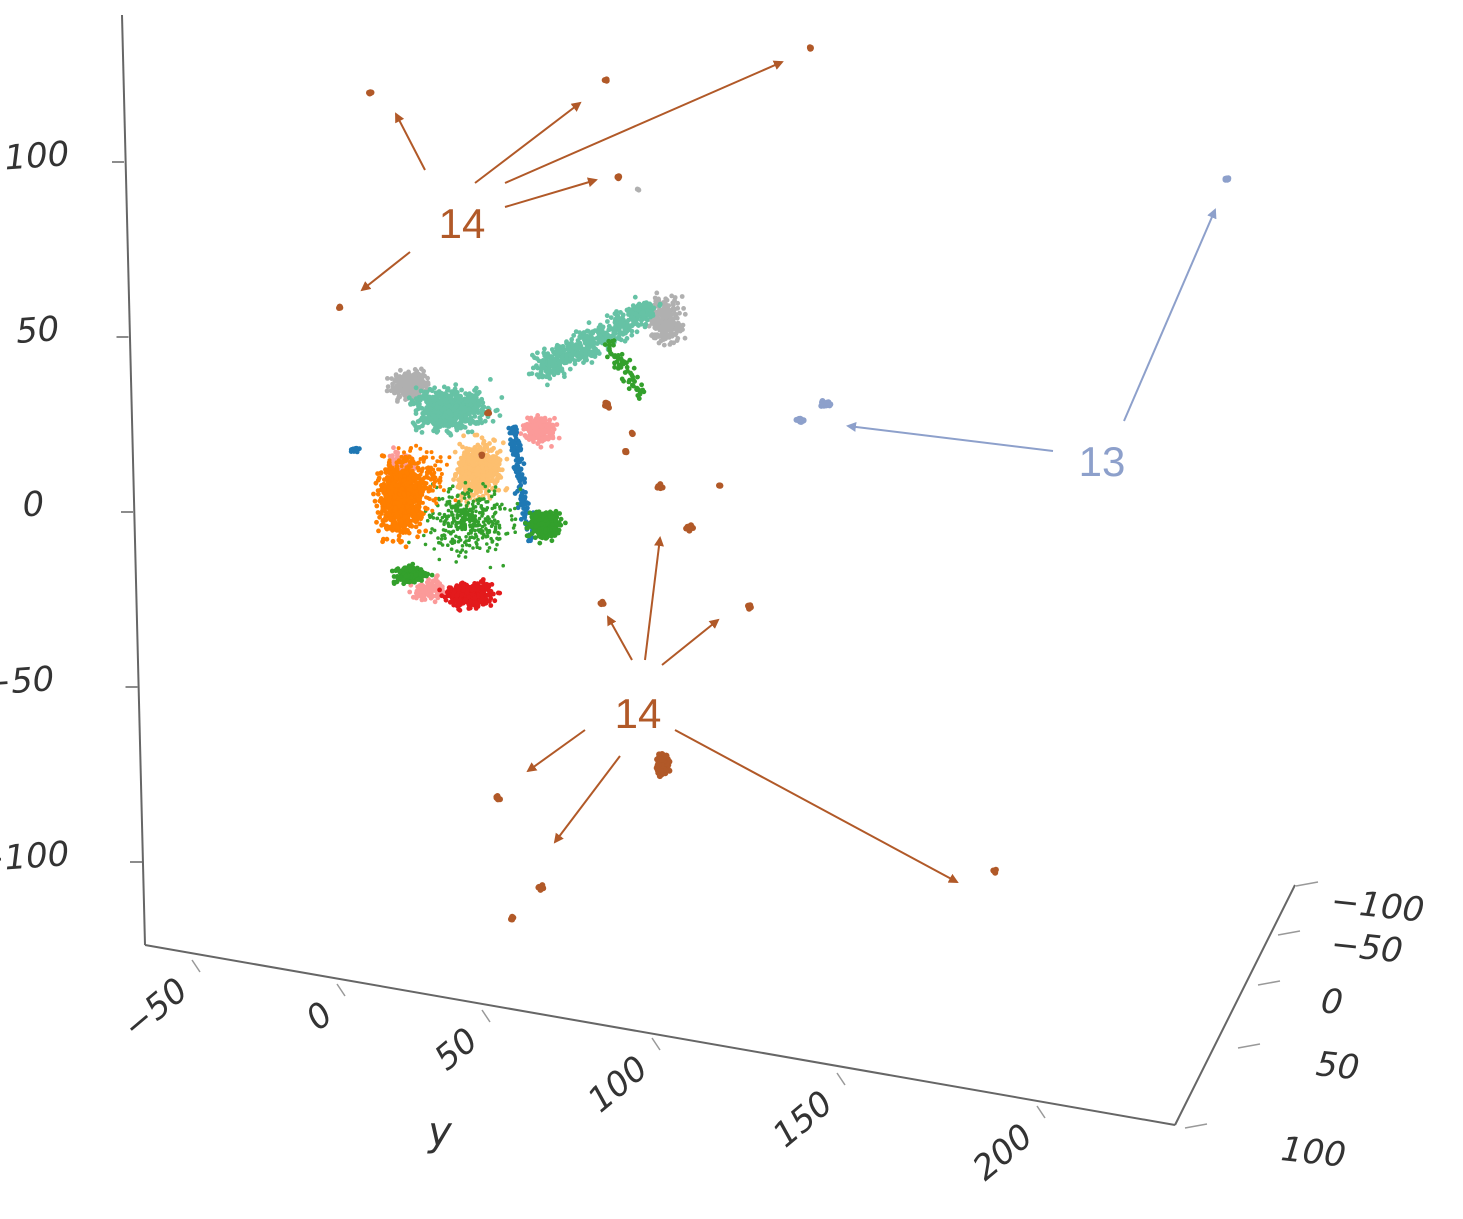 The height and width of the screenshot is (1219, 1463). What do you see at coordinates (1313, 1152) in the screenshot?
I see `depth-tick-label: 100` at bounding box center [1313, 1152].